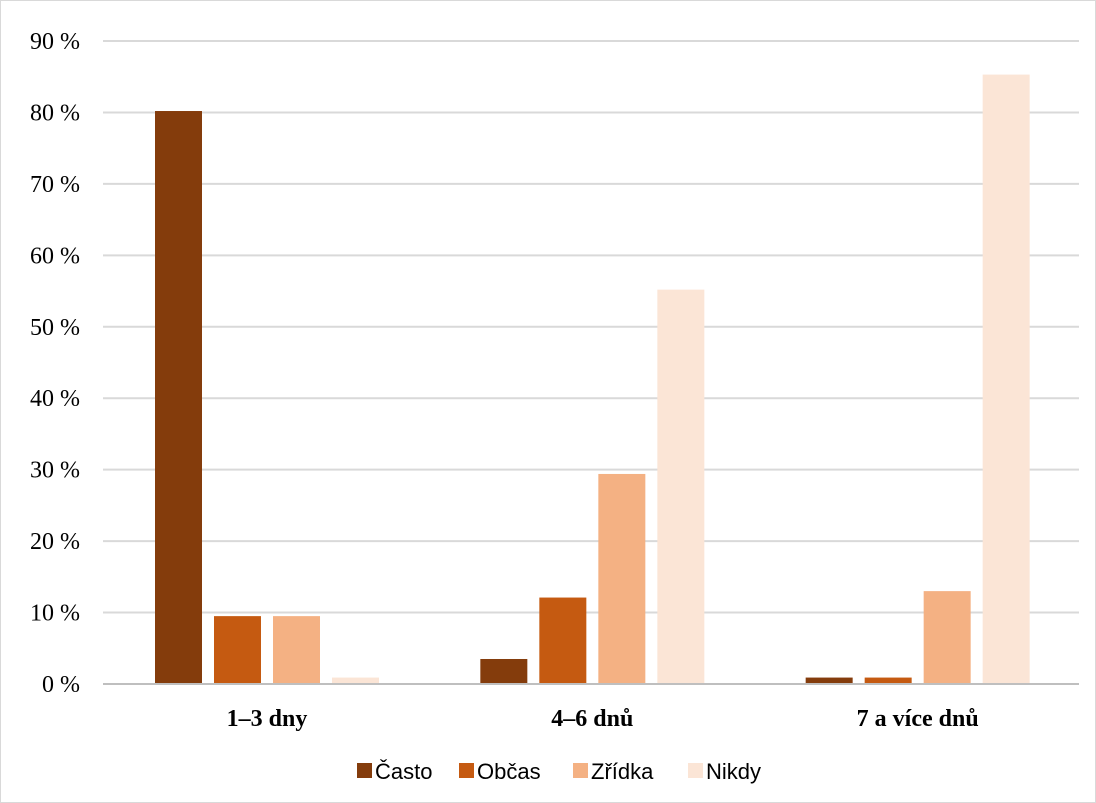 The width and height of the screenshot is (1096, 803). I want to click on x-category-label: 4–6 dnů, so click(592, 719).